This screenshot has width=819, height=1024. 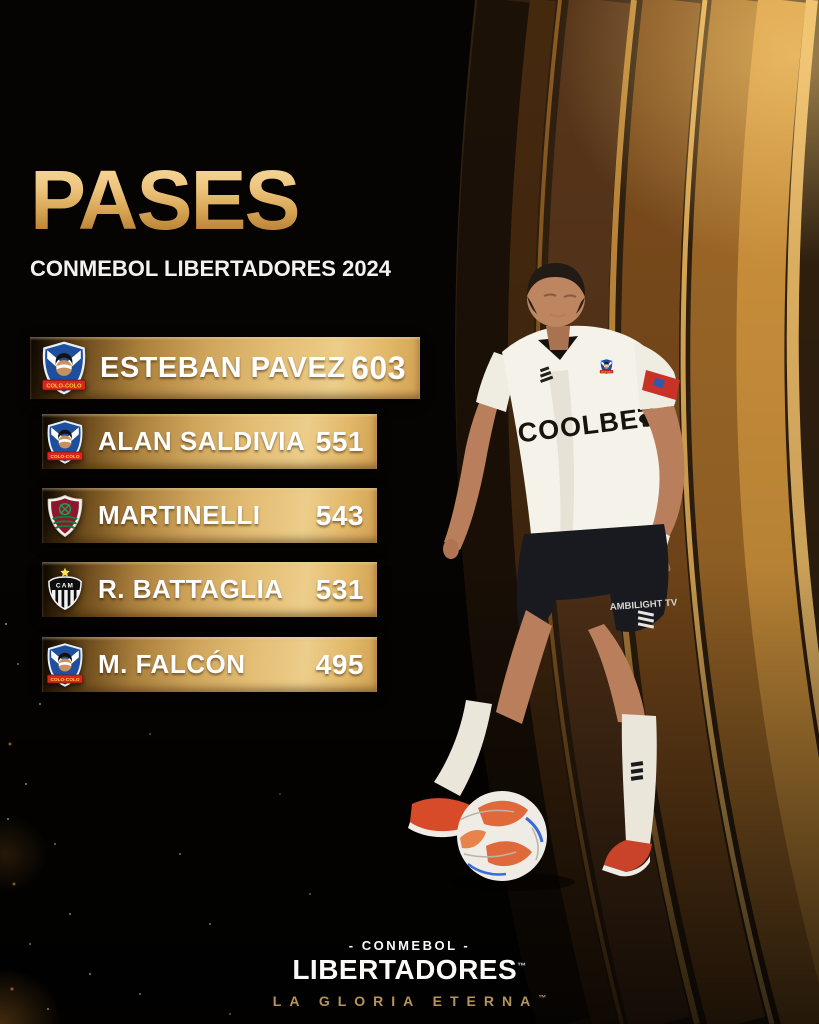 I want to click on player-name: M. FALCÓN, so click(x=172, y=664).